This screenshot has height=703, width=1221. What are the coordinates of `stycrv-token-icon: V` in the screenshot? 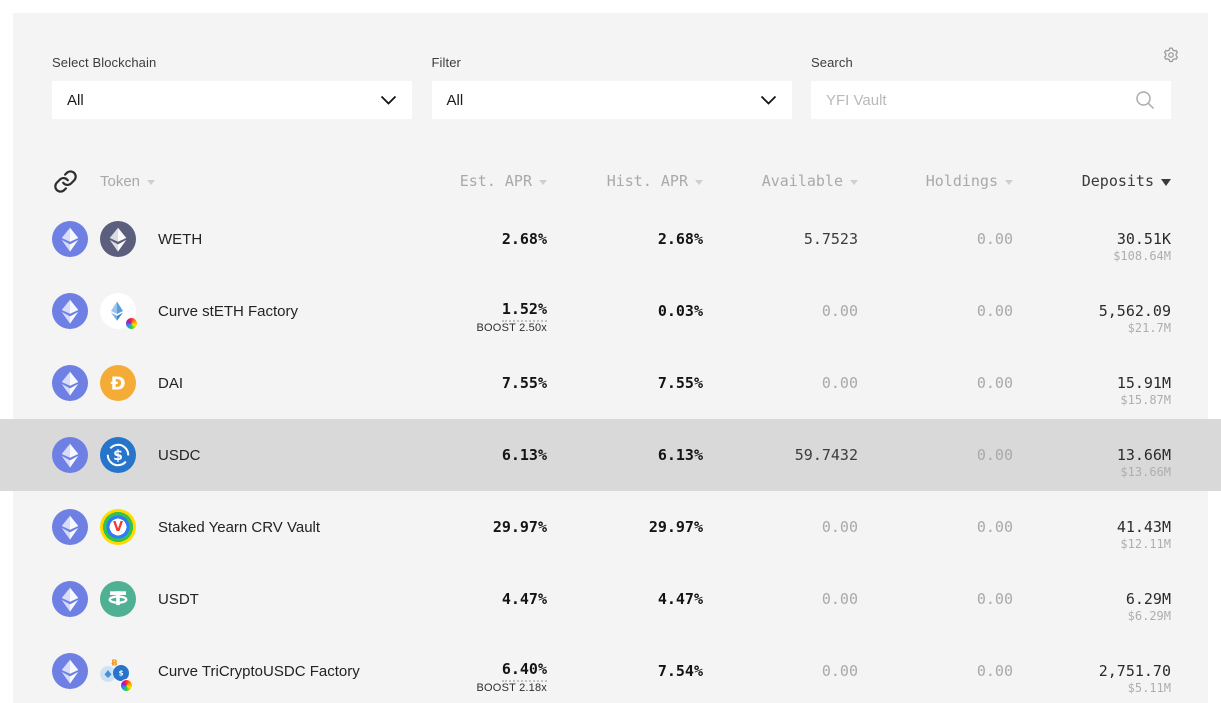 It's located at (118, 527).